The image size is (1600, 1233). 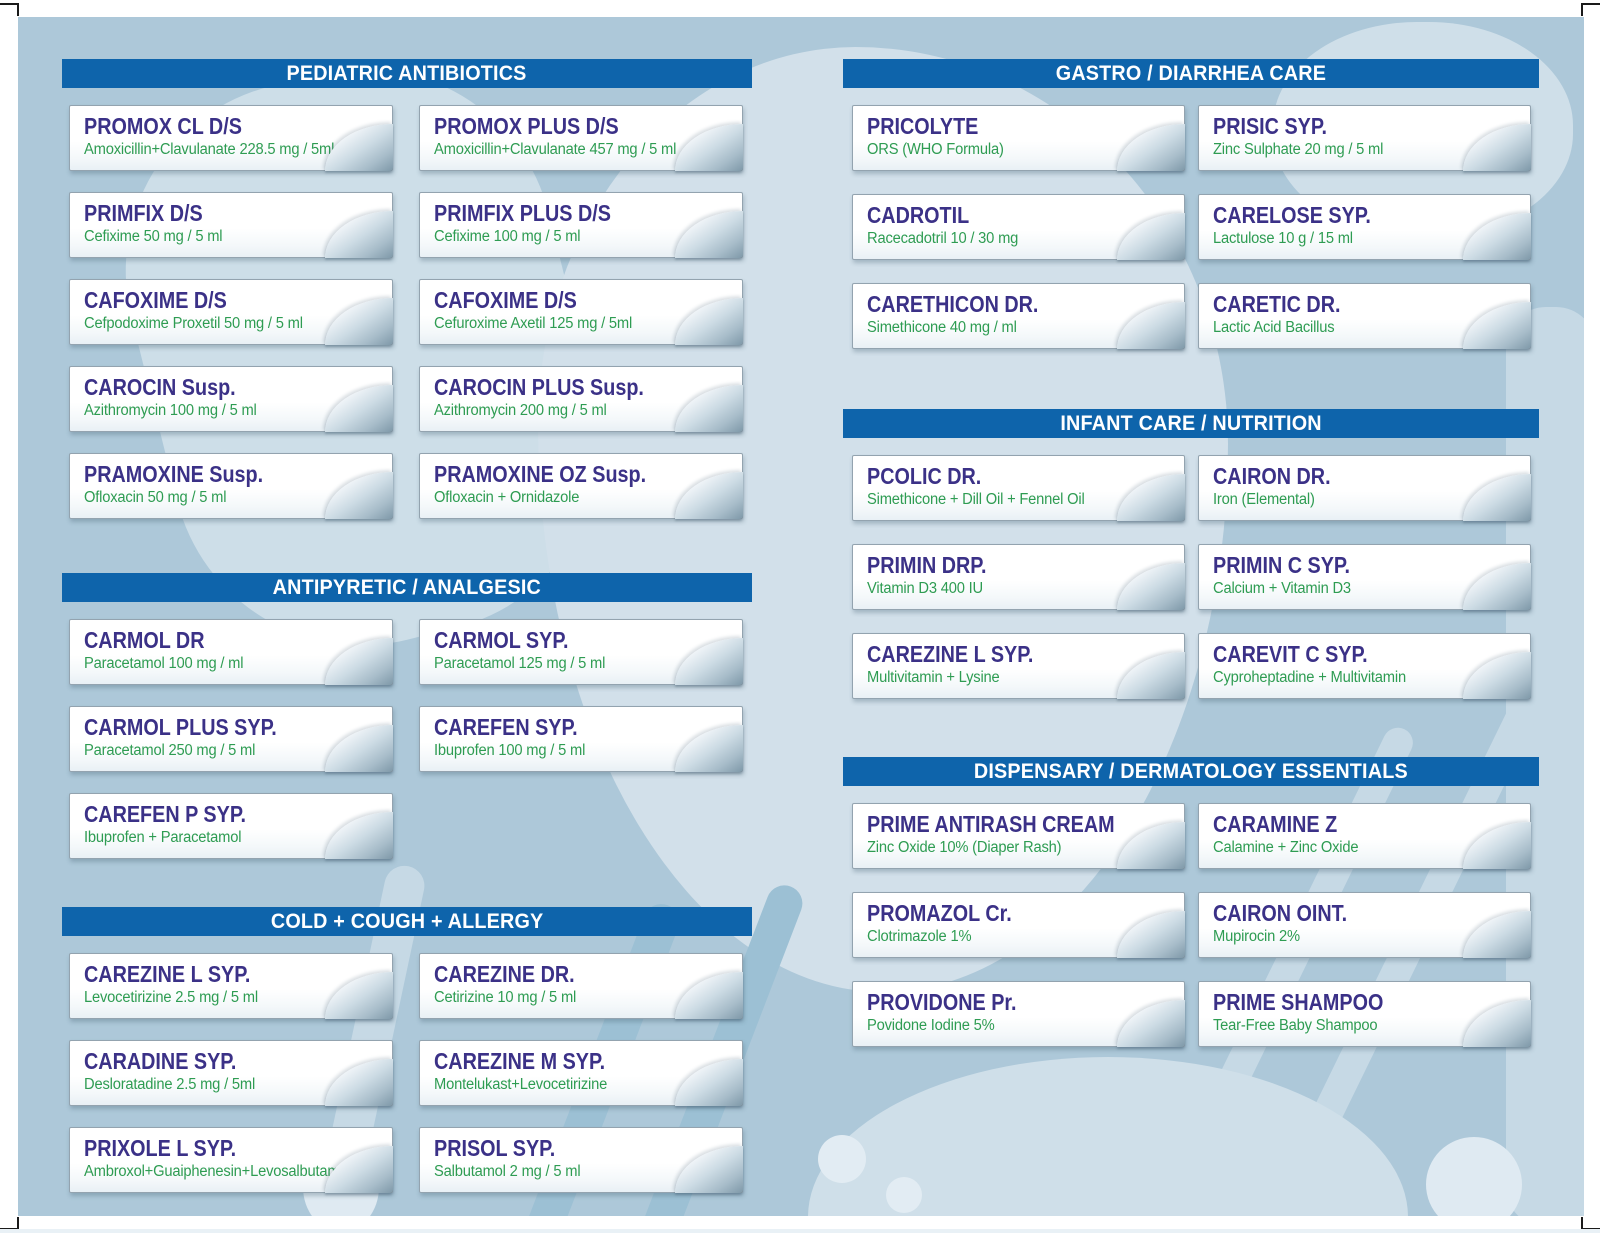 I want to click on section-header: COLD + COUGH + ALLERGY, so click(x=407, y=921).